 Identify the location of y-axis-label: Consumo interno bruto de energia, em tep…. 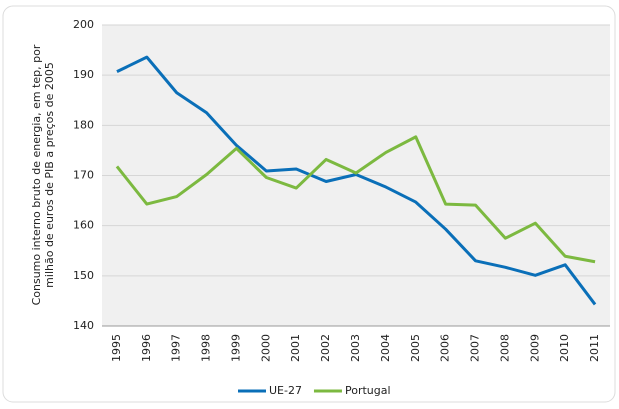
(36, 174).